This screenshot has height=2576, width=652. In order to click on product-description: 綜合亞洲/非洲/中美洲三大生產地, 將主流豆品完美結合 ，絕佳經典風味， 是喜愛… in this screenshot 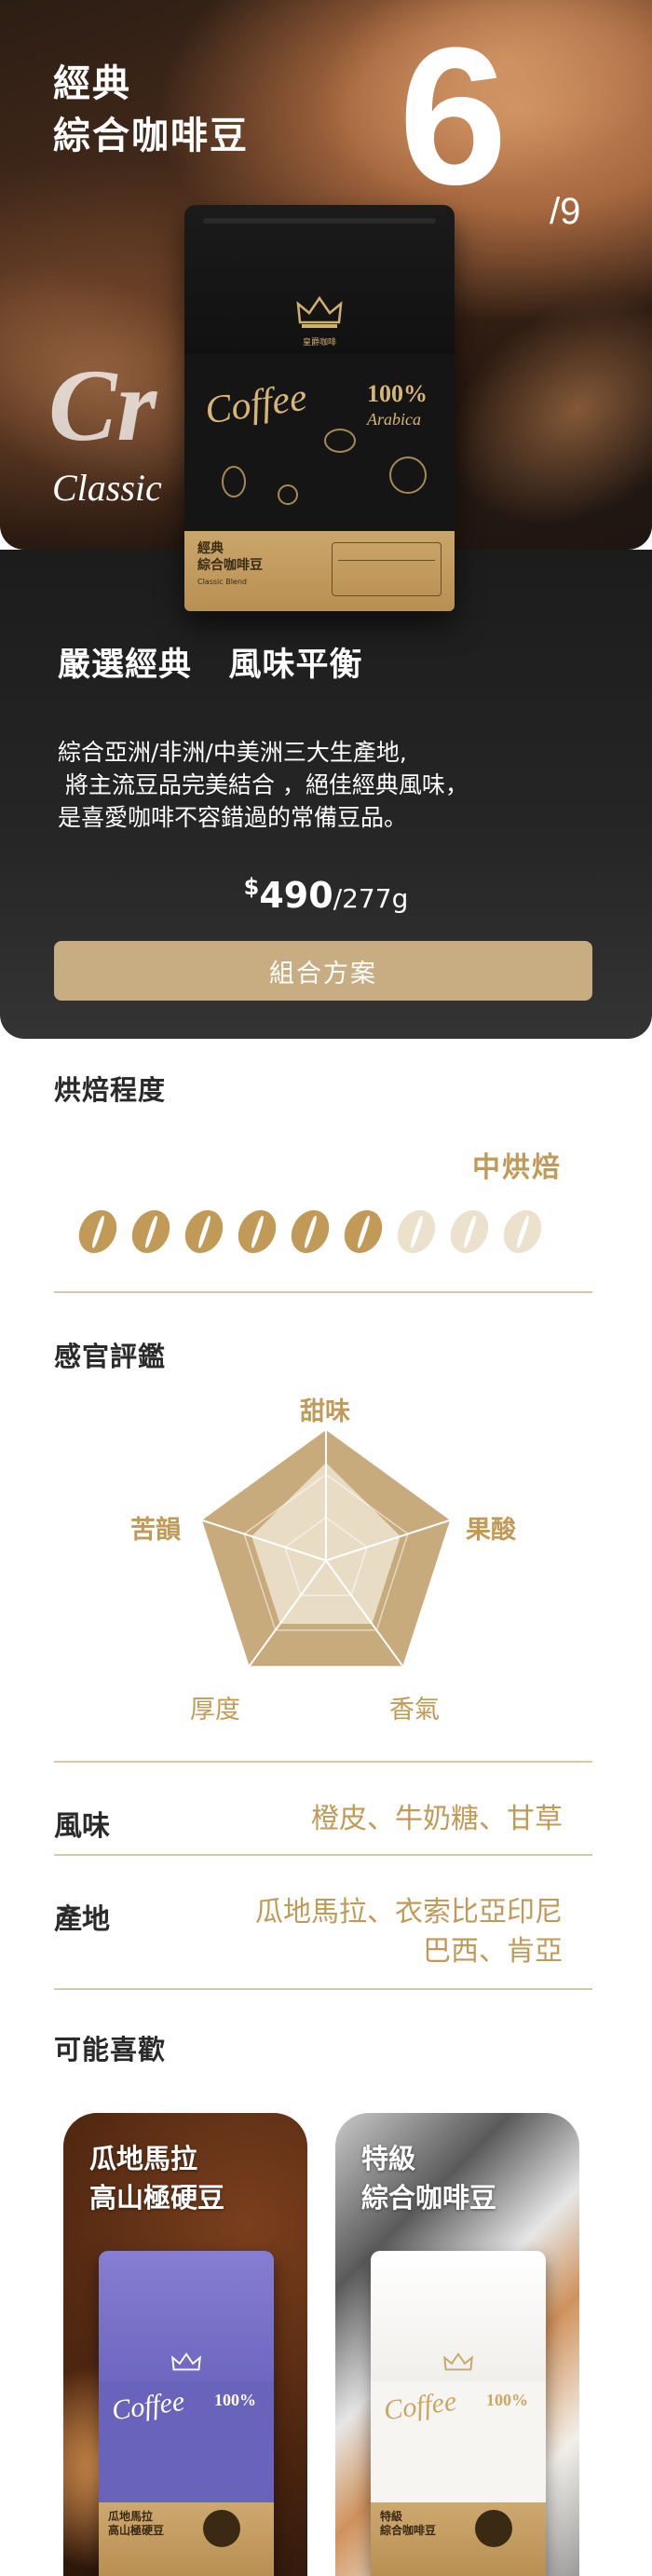, I will do `click(337, 785)`.